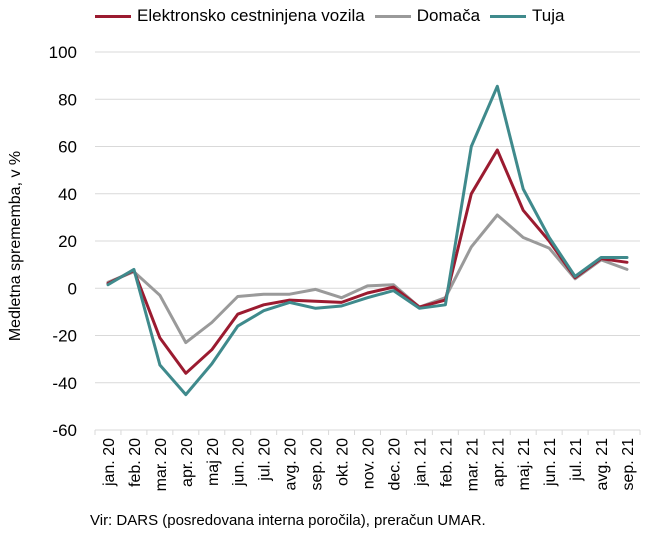 The width and height of the screenshot is (650, 537). I want to click on x-tick-label: dec. 20, so click(394, 464).